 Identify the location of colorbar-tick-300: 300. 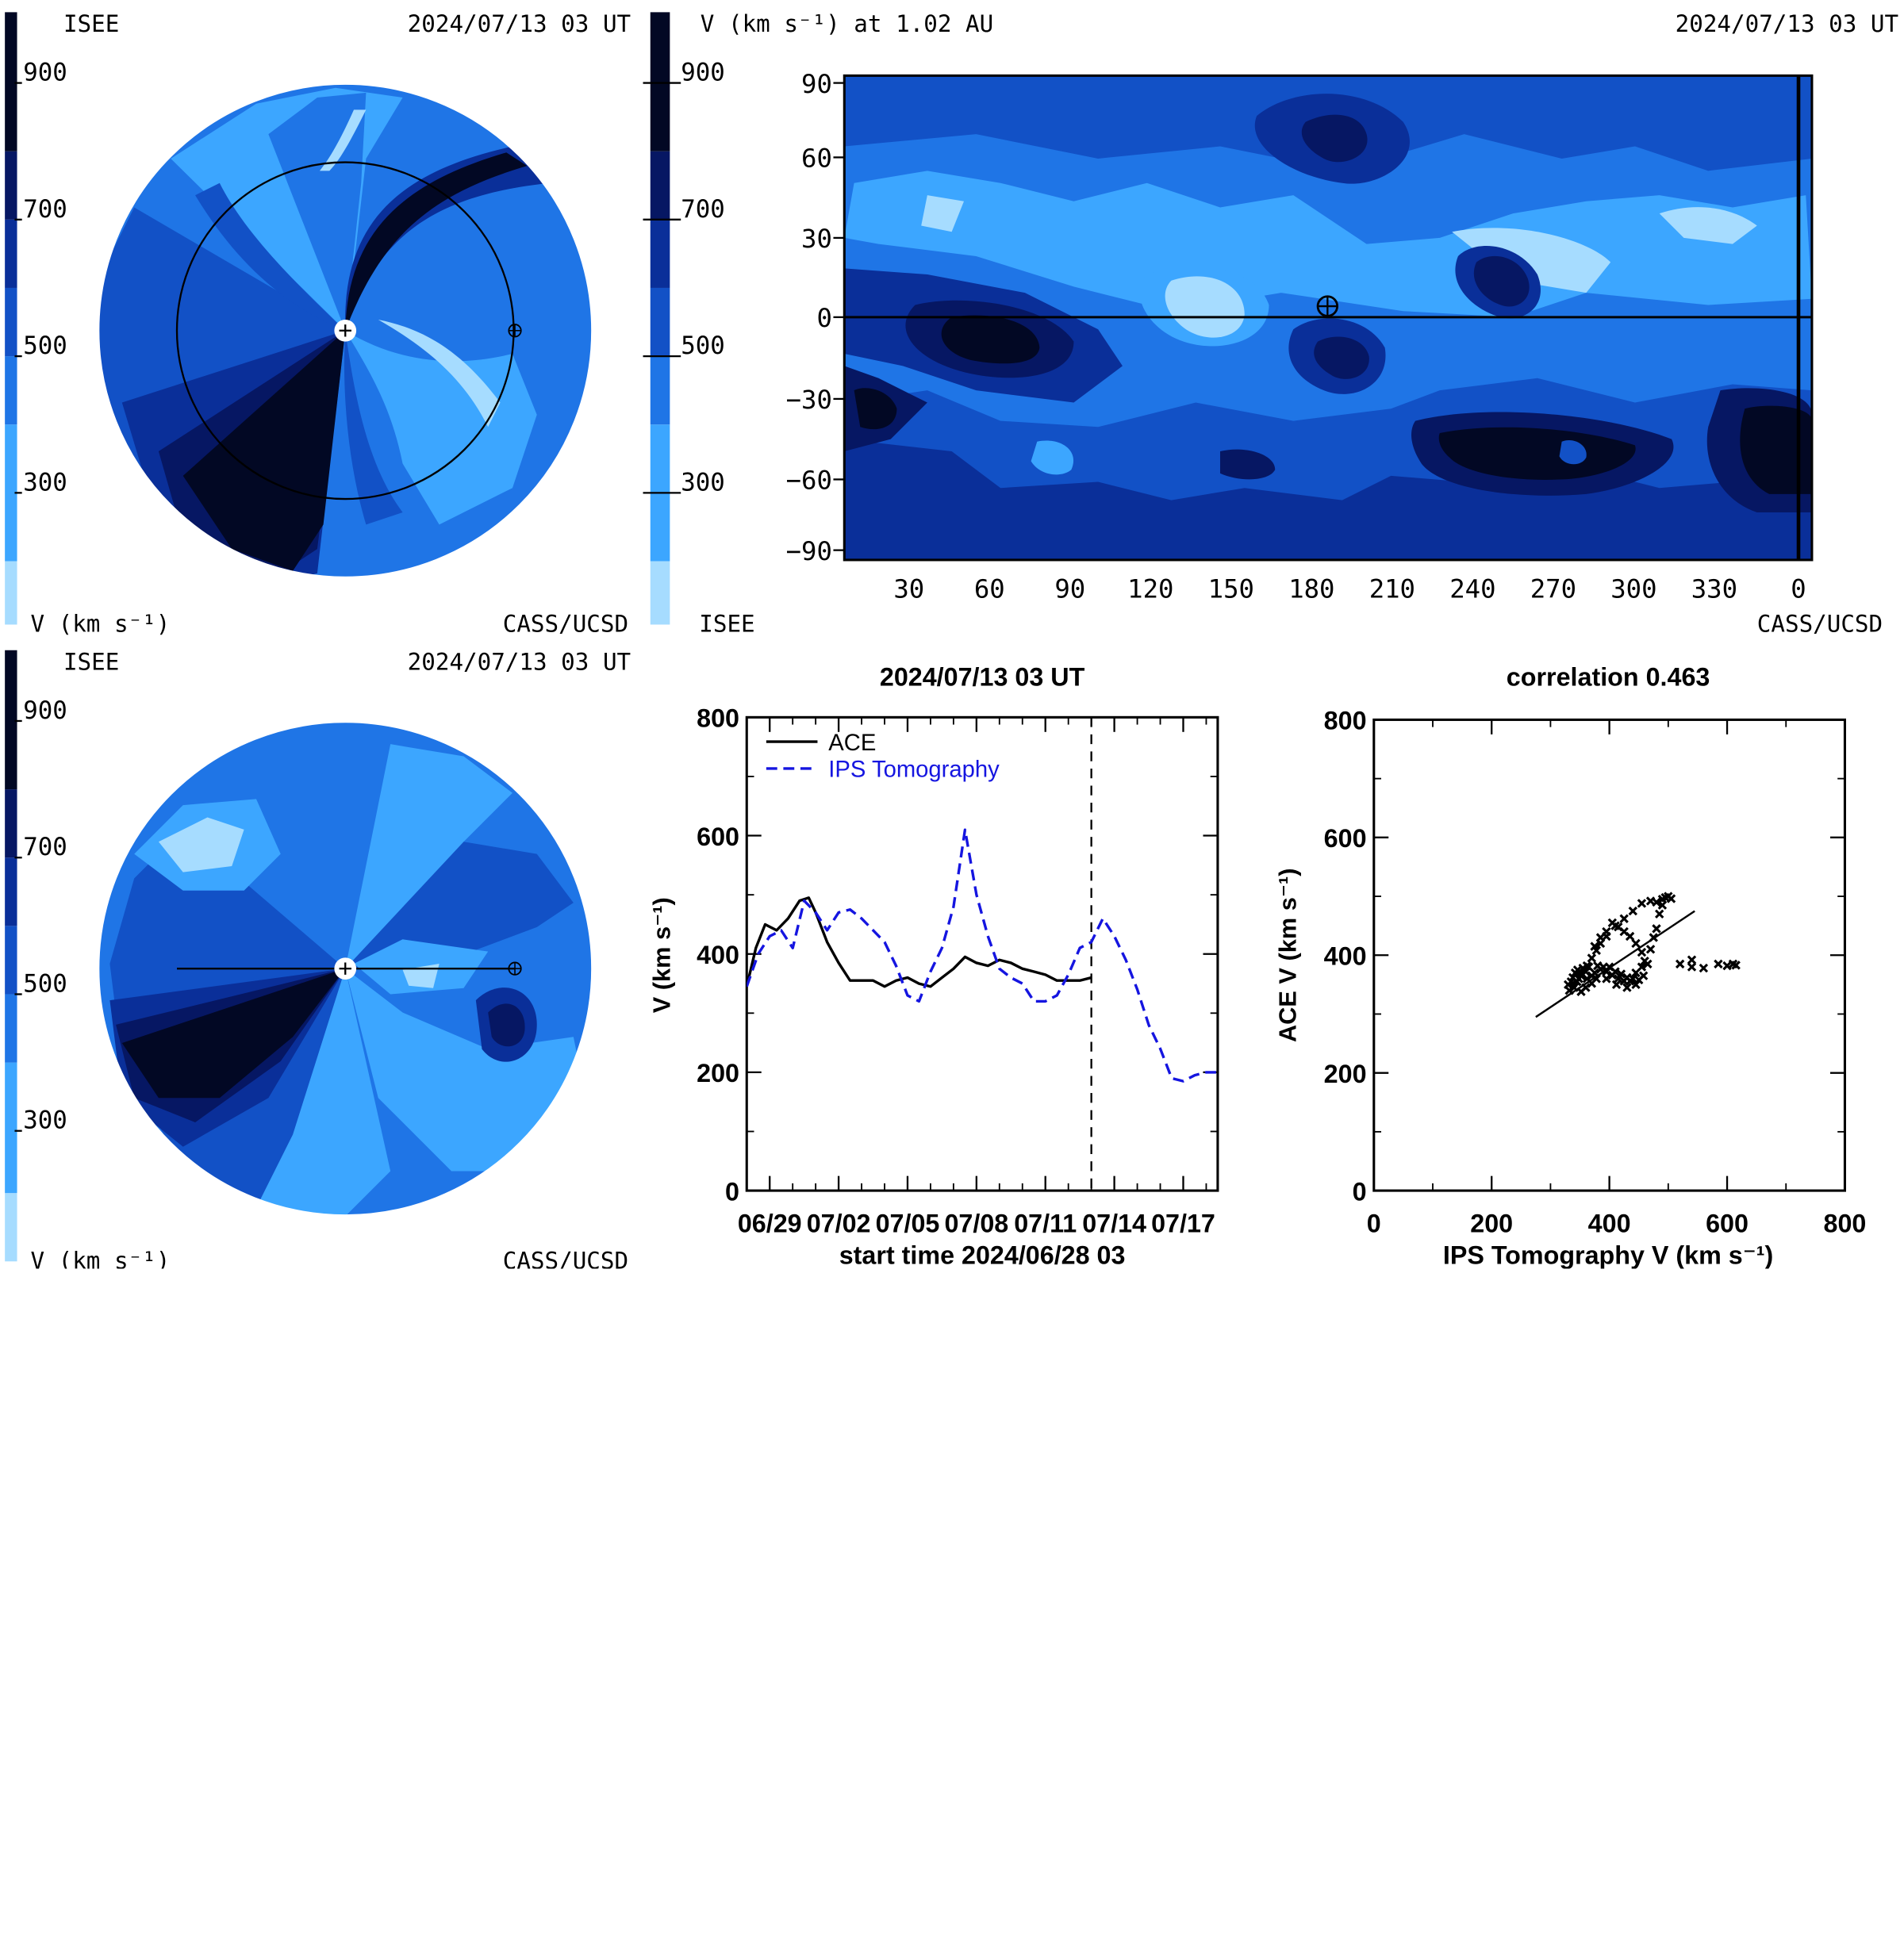
(45, 483).